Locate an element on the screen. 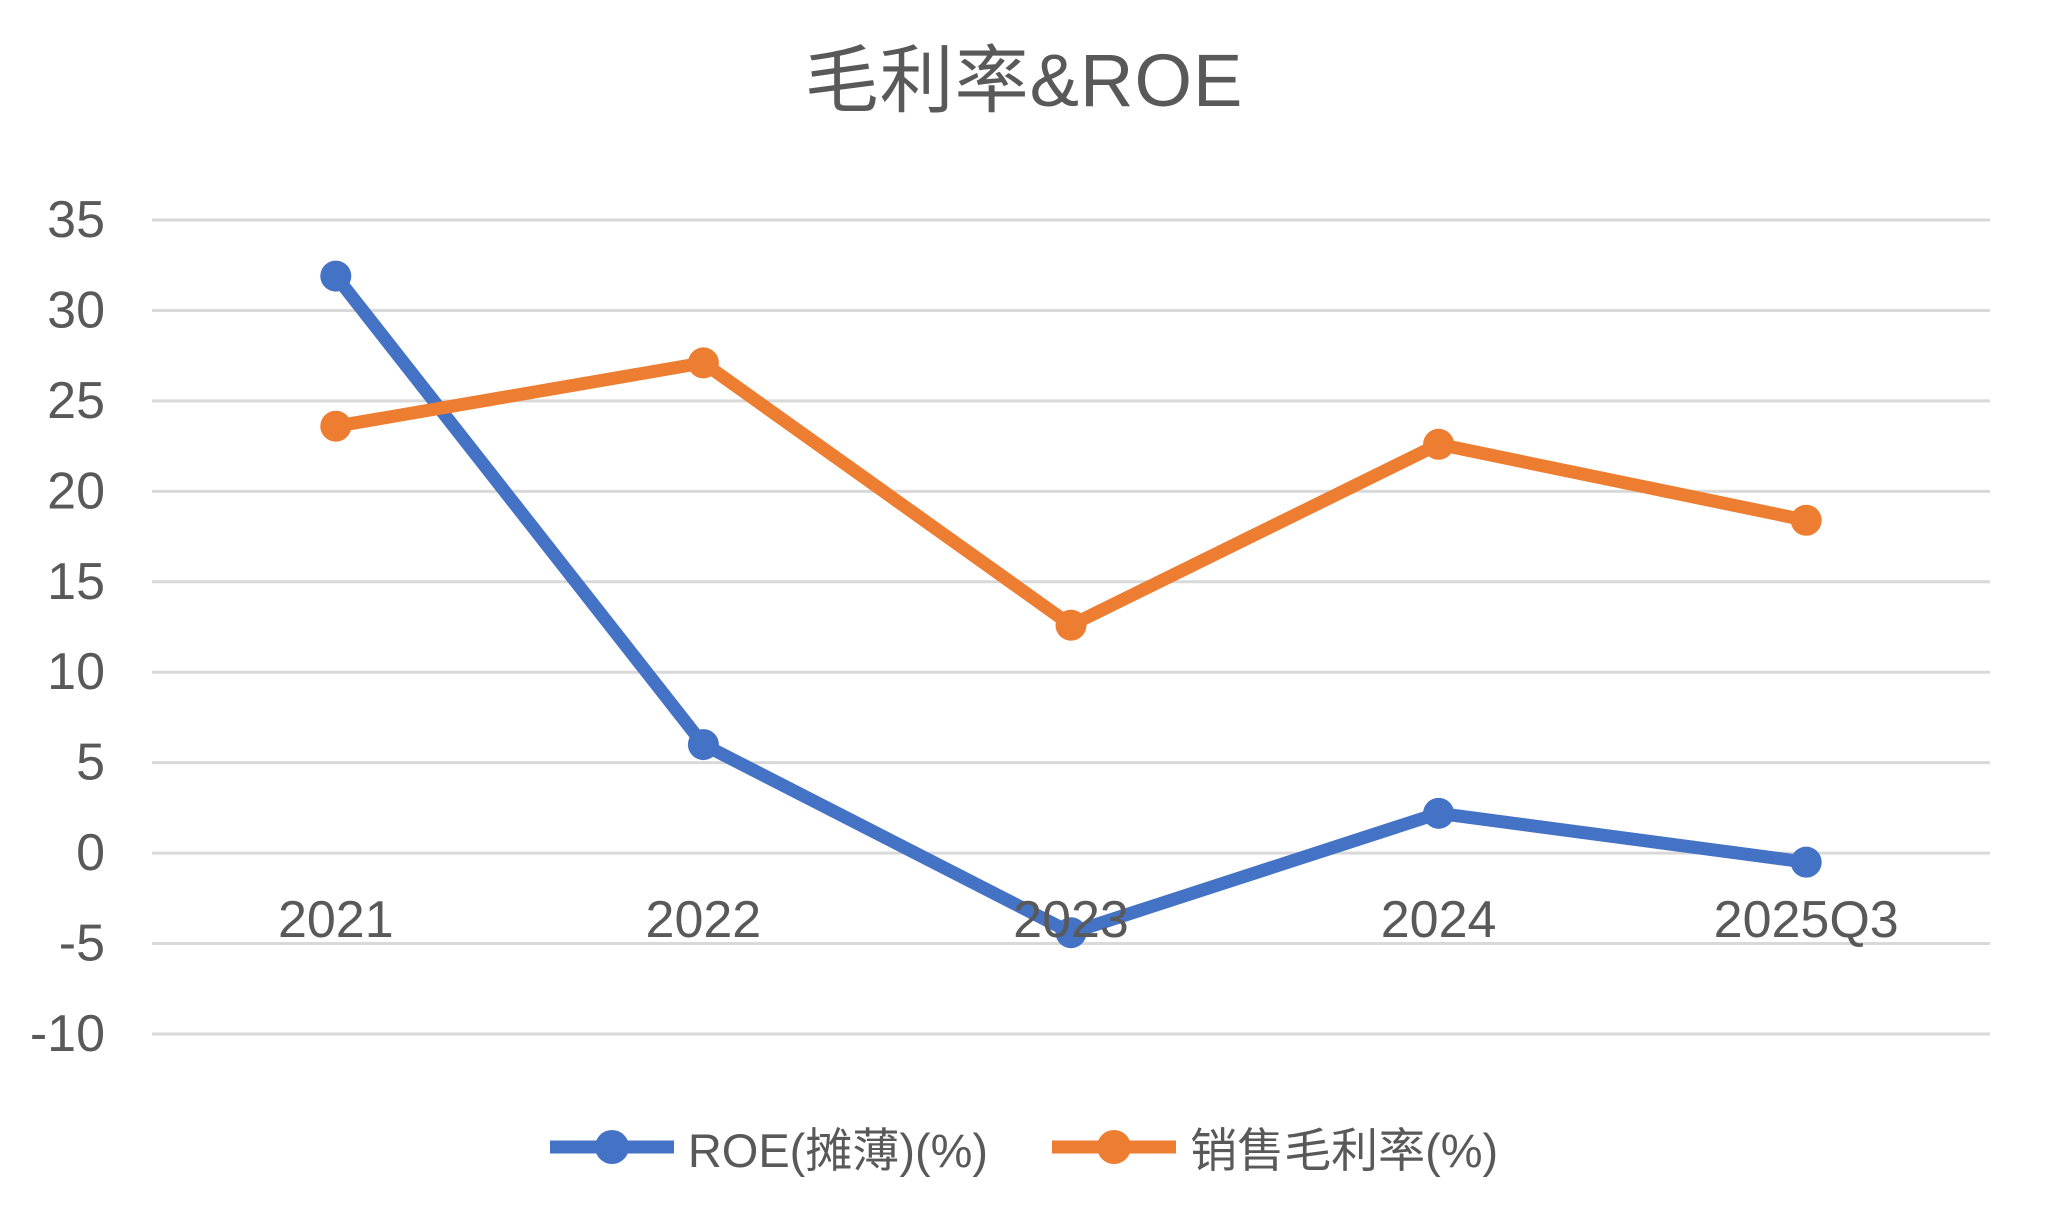  y-axis-tick-label: -5 is located at coordinates (82, 944).